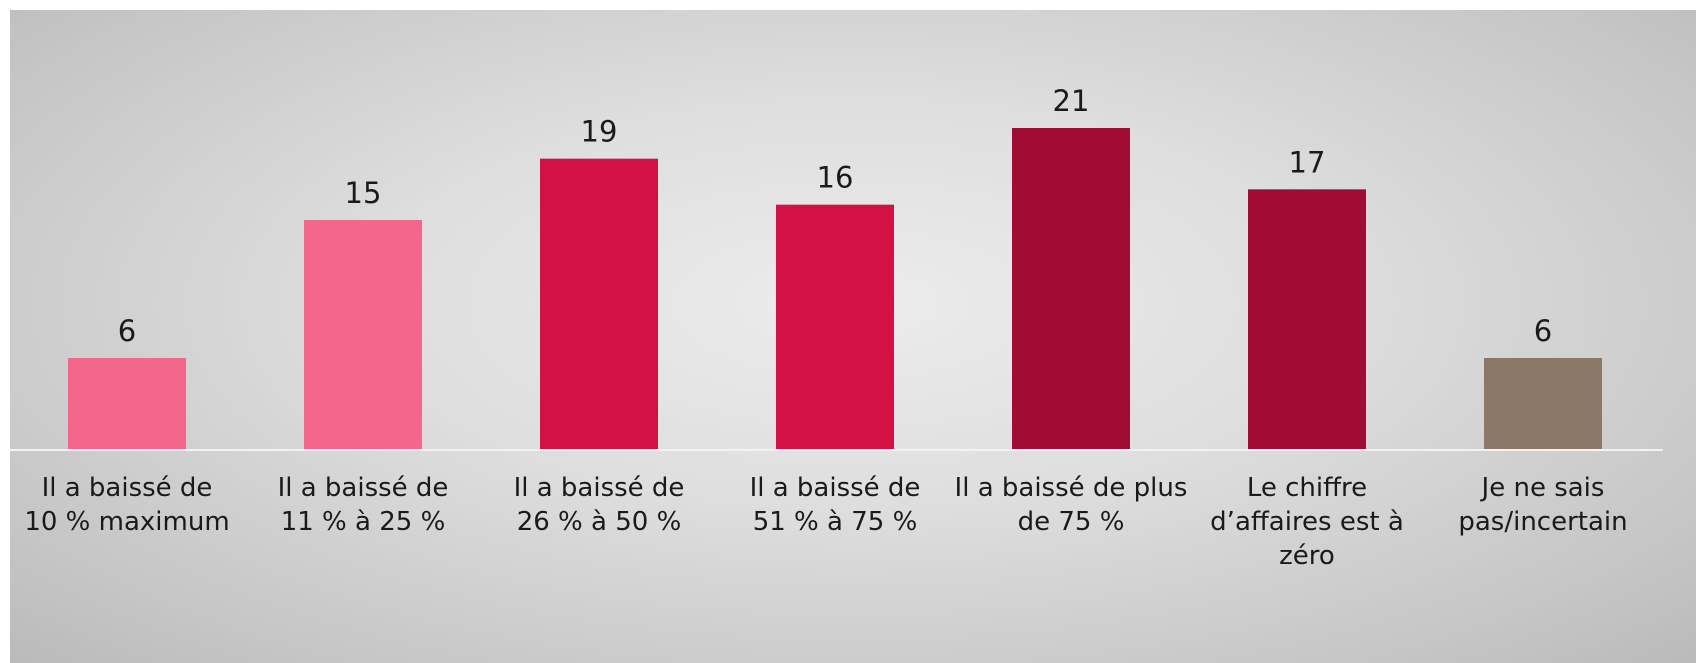  What do you see at coordinates (835, 505) in the screenshot?
I see `category-label-4: Il a baissé de 51 % à 75 %` at bounding box center [835, 505].